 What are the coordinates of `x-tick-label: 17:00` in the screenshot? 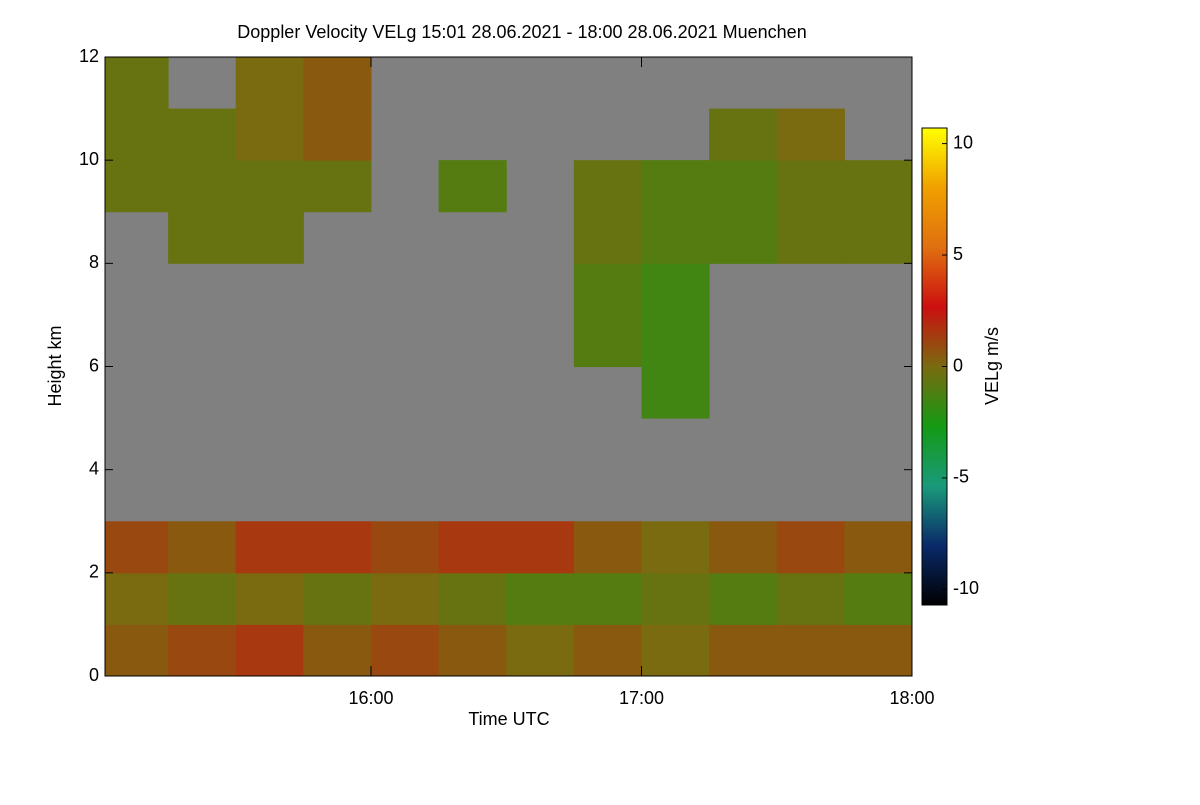 It's located at (641, 698).